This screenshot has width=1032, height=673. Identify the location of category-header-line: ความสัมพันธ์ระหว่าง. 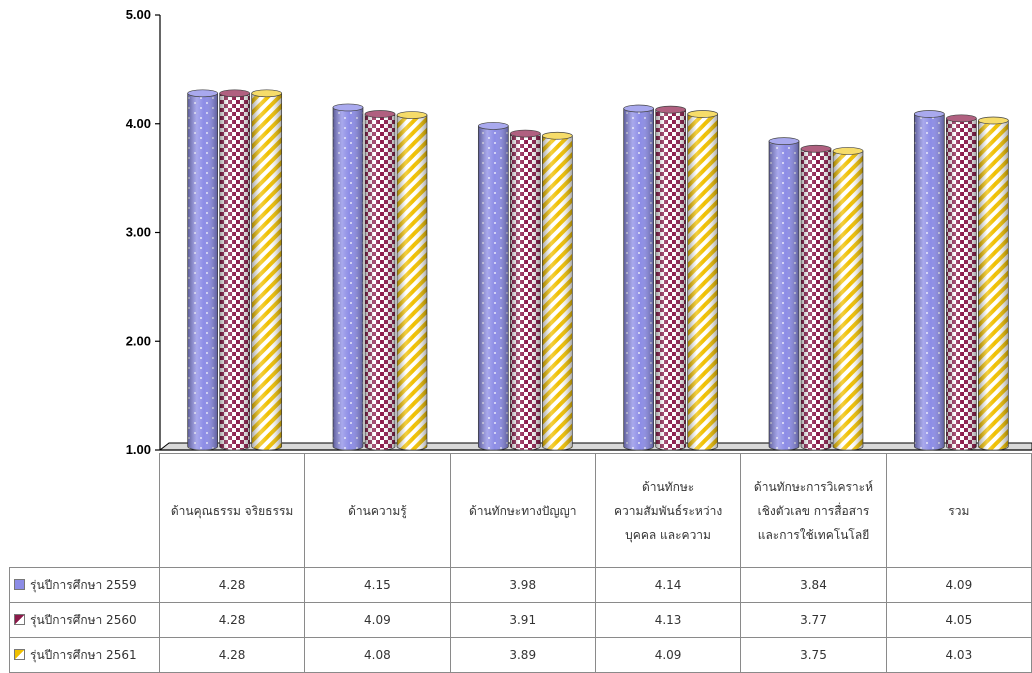
(668, 510).